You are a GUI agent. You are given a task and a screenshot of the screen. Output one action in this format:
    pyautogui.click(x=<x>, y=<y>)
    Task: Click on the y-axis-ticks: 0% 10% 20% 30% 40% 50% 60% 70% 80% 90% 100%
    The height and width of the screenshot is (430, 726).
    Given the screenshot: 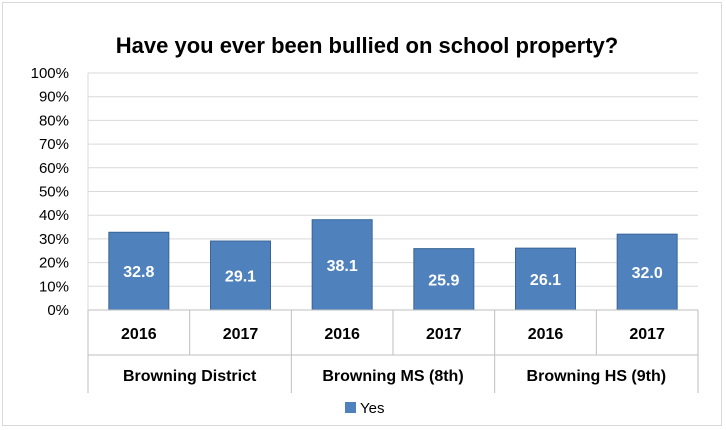 What is the action you would take?
    pyautogui.click(x=50, y=192)
    